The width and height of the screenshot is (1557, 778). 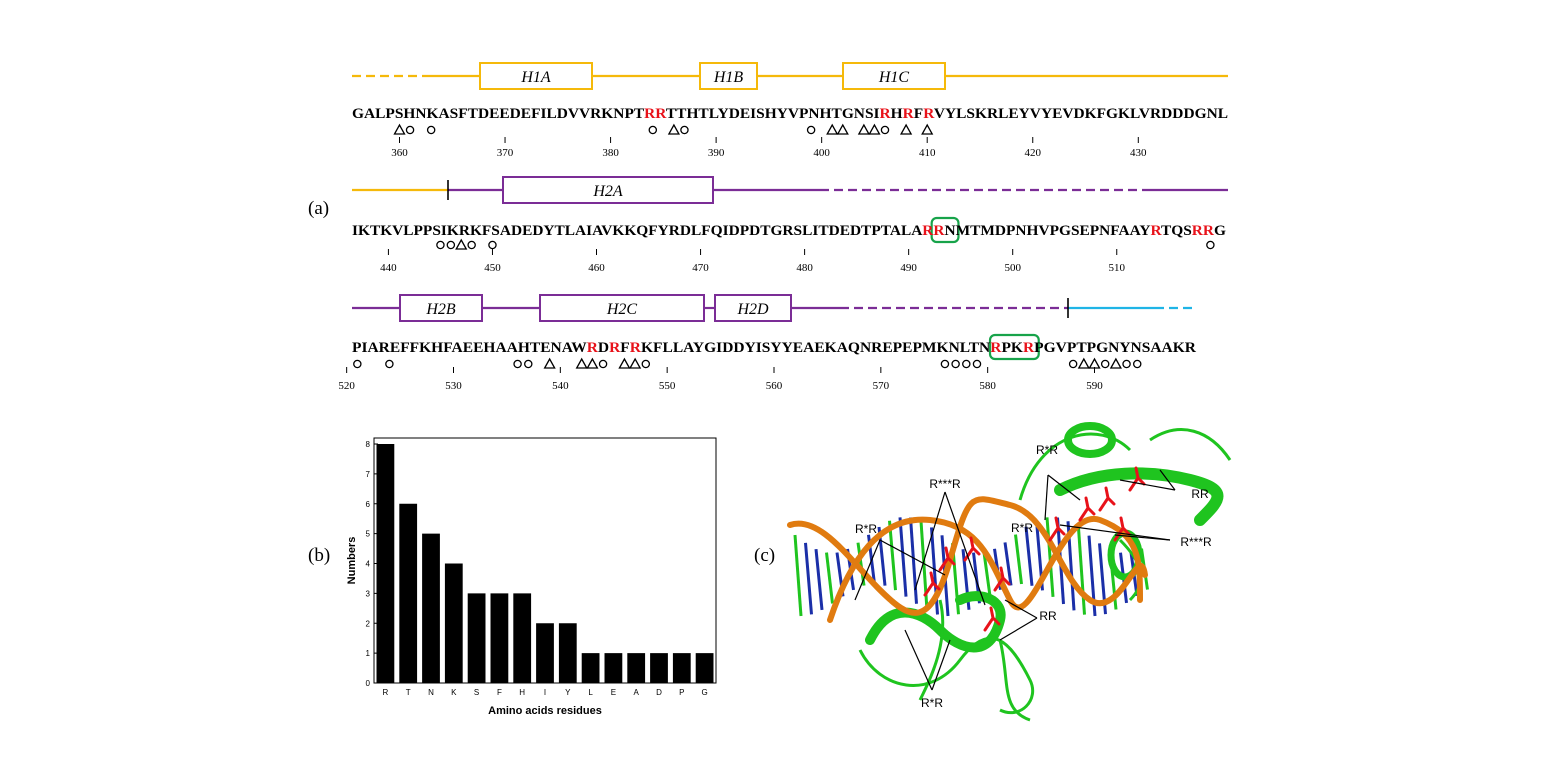 I want to click on position-tick-label: 460, so click(x=596, y=268).